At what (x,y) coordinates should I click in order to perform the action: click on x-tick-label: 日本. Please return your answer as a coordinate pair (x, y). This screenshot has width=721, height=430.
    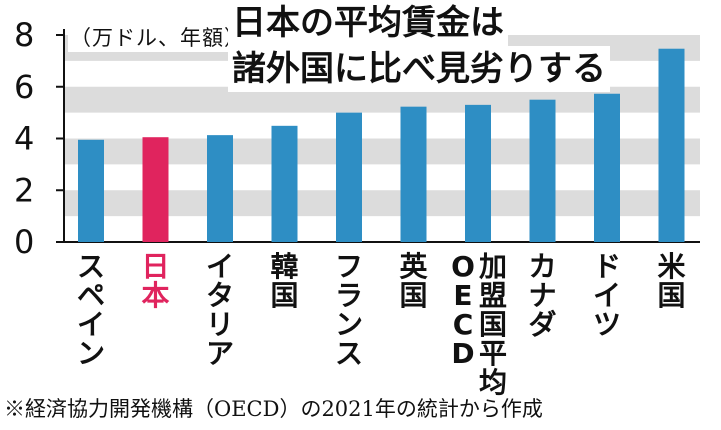
    Looking at the image, I should click on (155, 281).